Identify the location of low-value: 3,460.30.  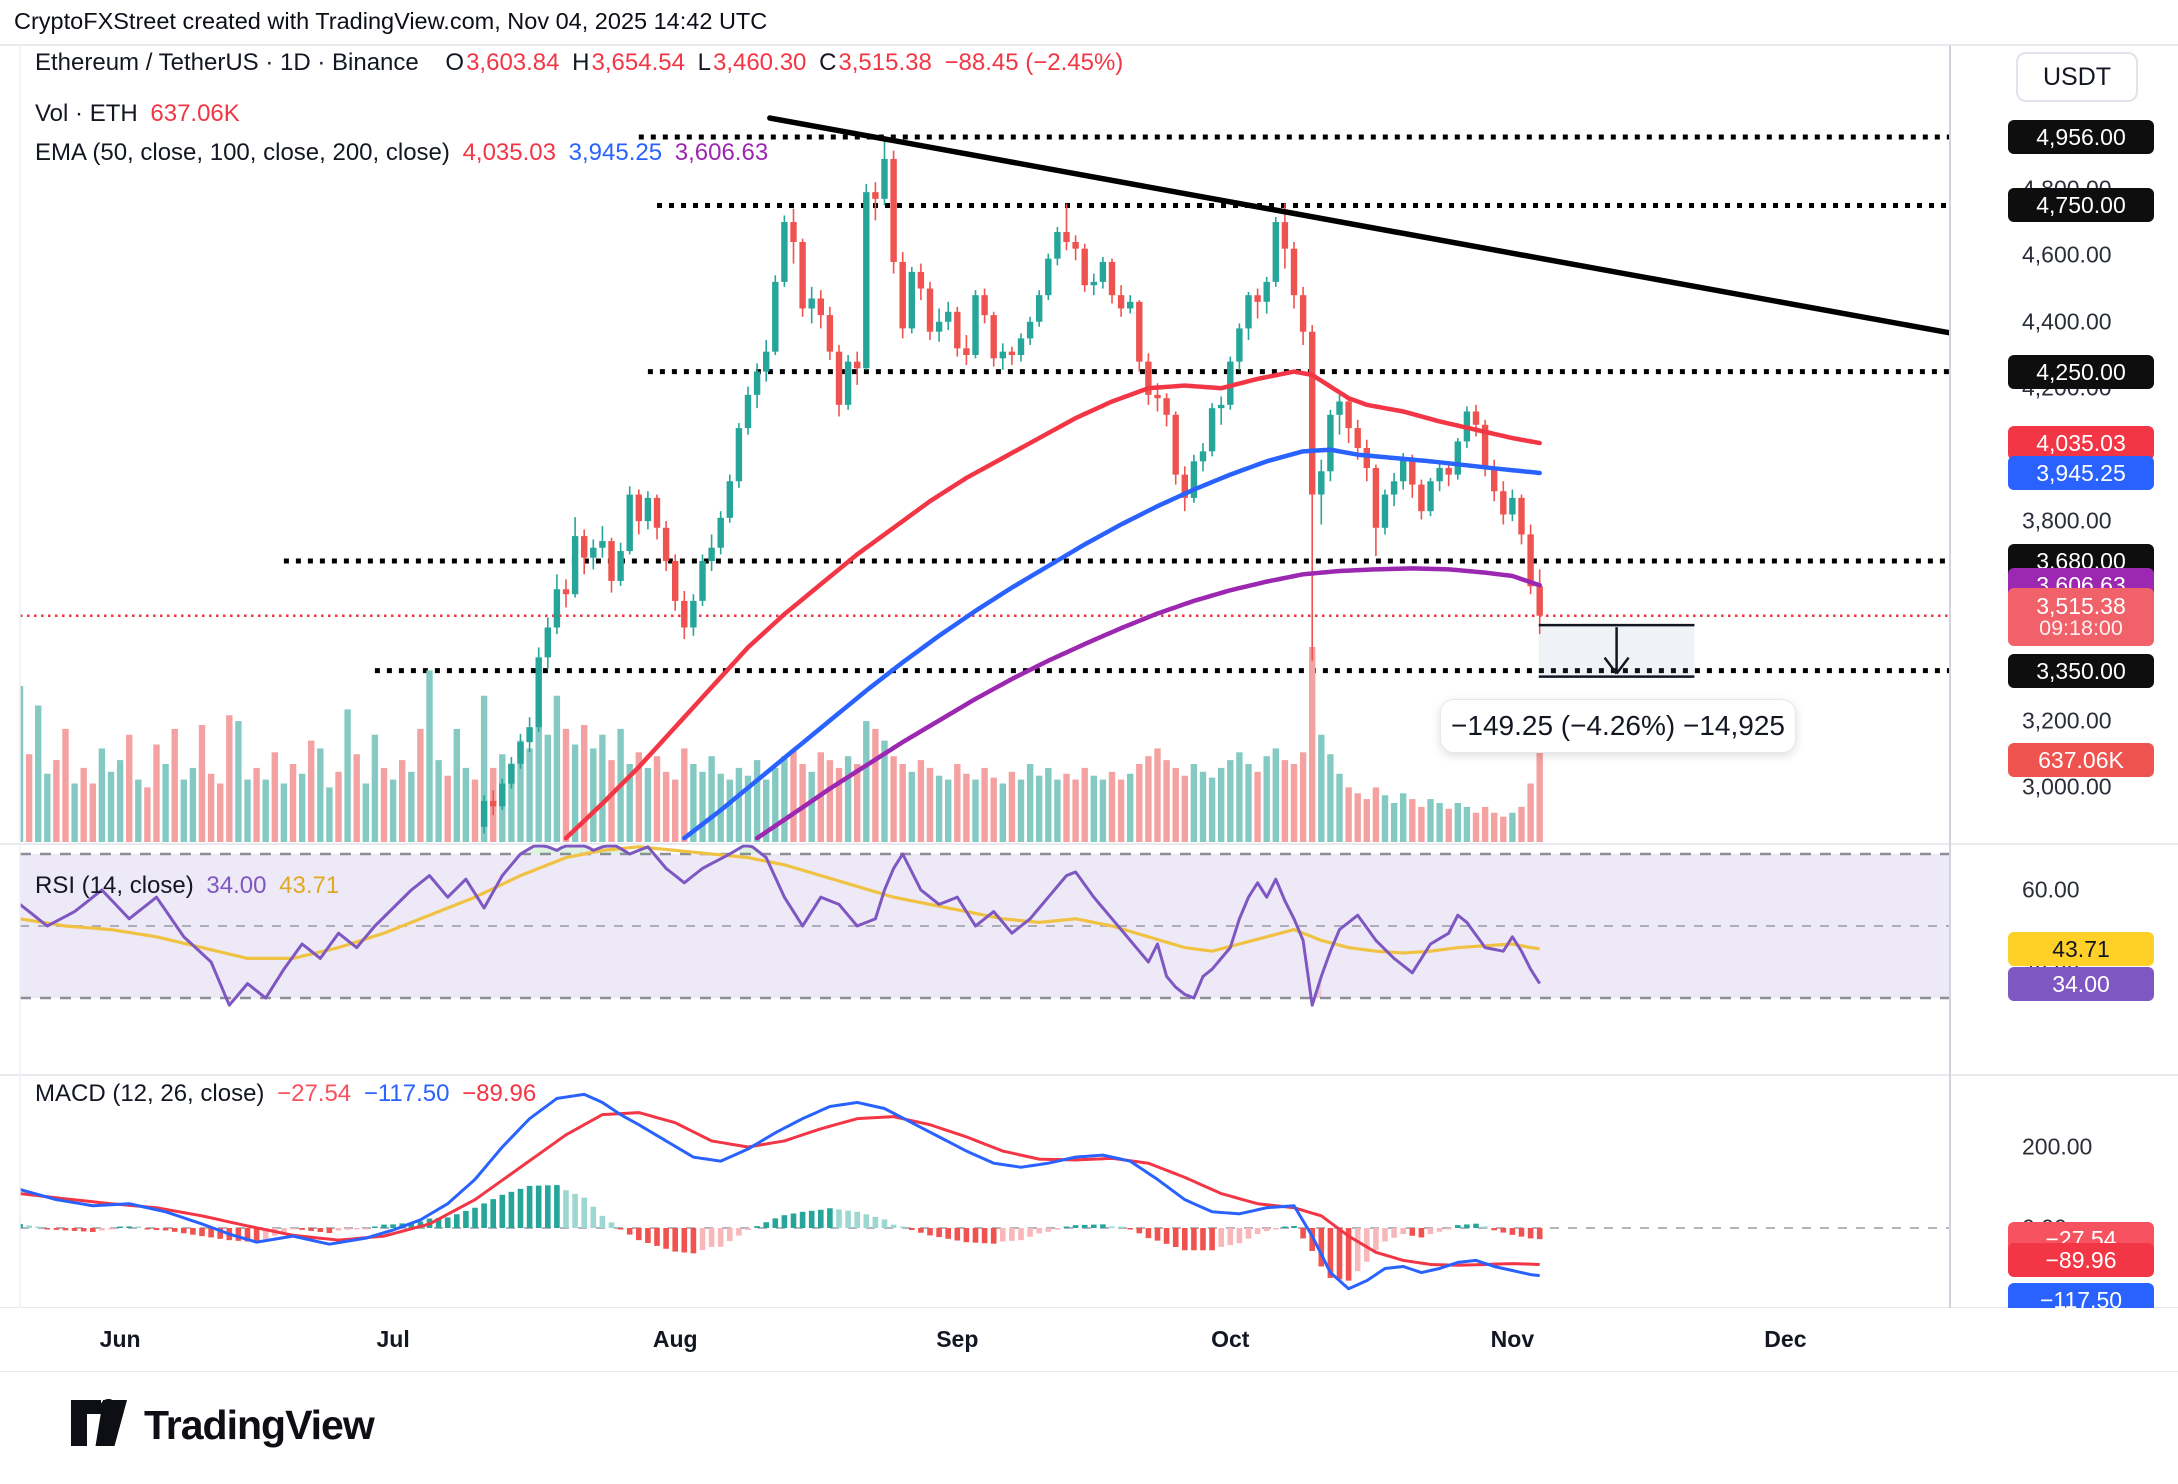
(759, 62).